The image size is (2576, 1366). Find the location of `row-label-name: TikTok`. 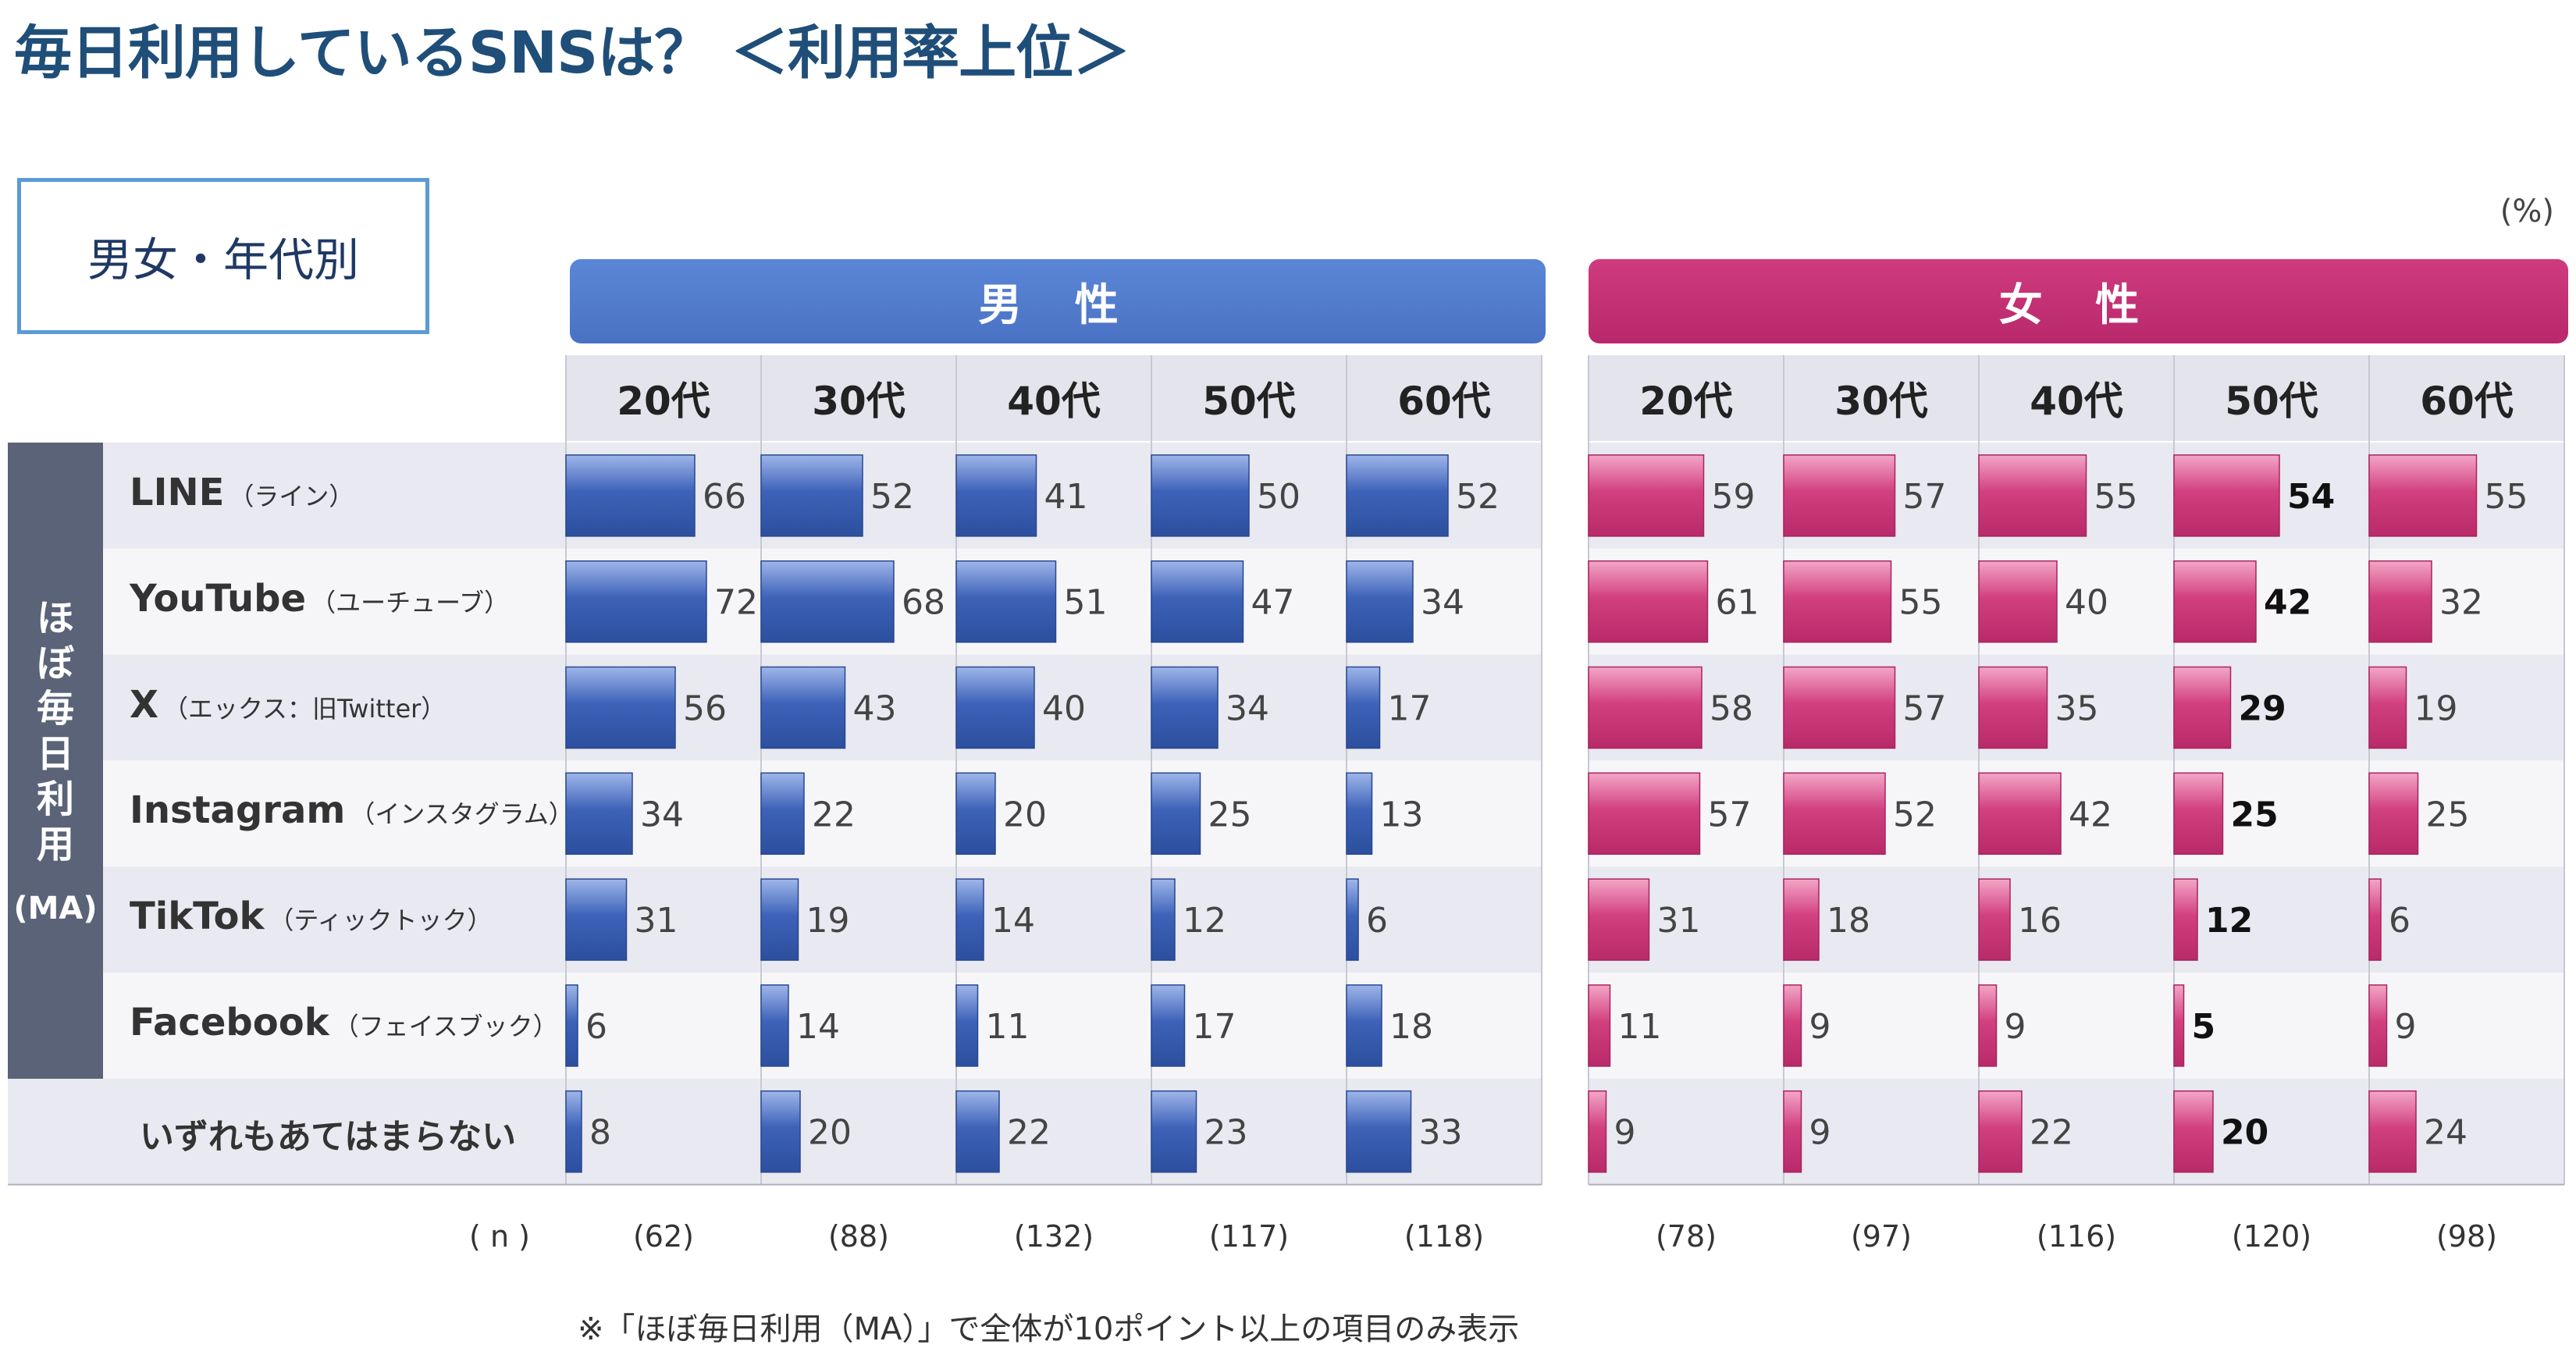

row-label-name: TikTok is located at coordinates (197, 917).